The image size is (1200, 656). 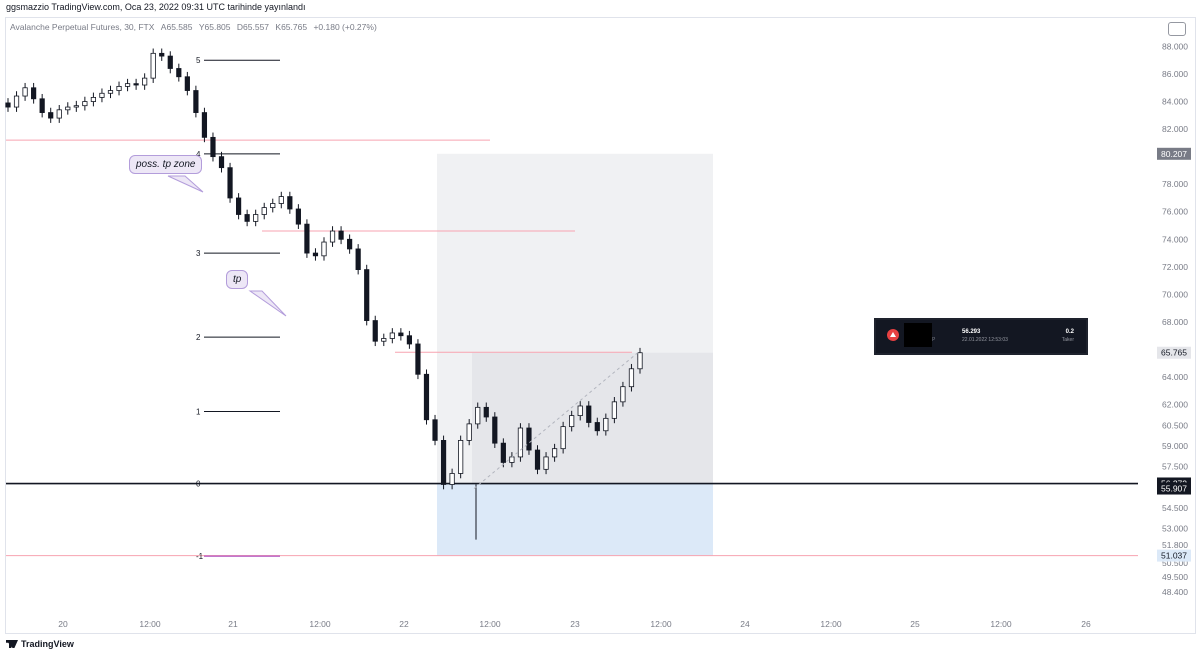 I want to click on fib-label: 5, so click(x=198, y=60).